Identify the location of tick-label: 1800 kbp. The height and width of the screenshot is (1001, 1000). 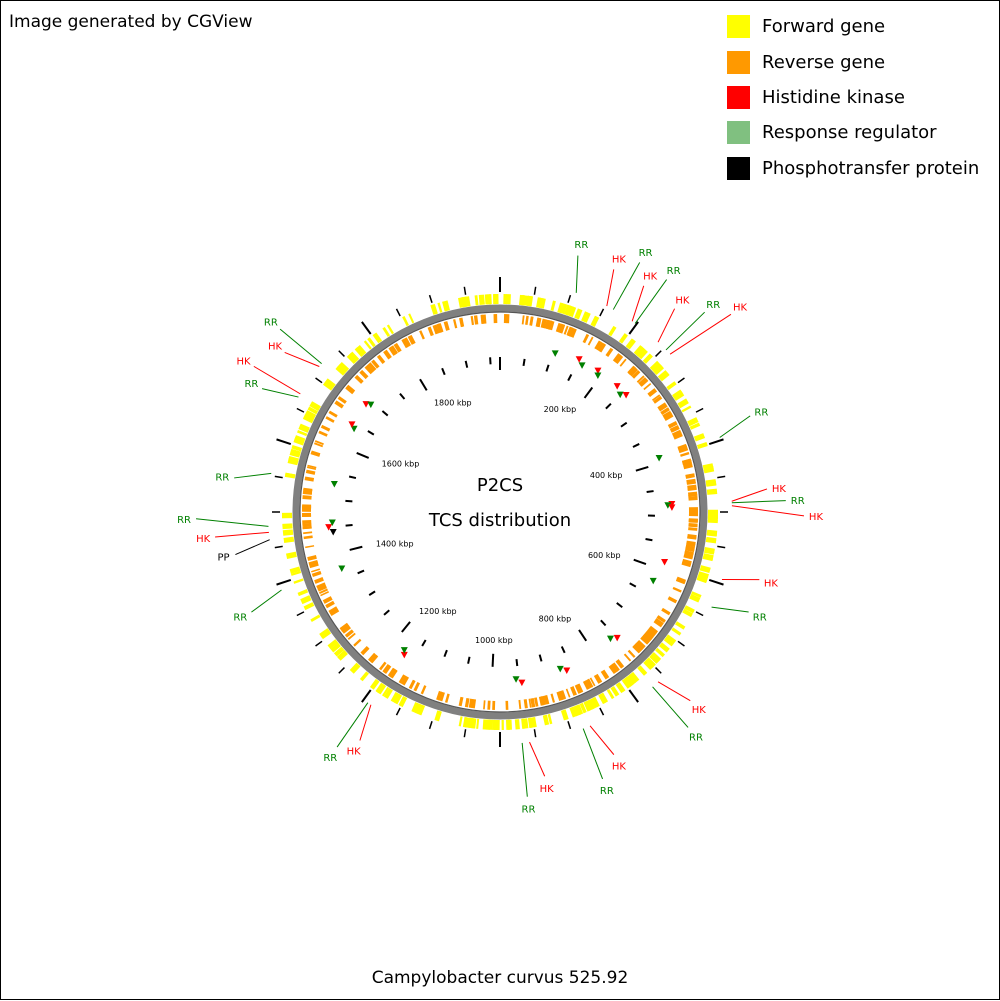
(453, 402).